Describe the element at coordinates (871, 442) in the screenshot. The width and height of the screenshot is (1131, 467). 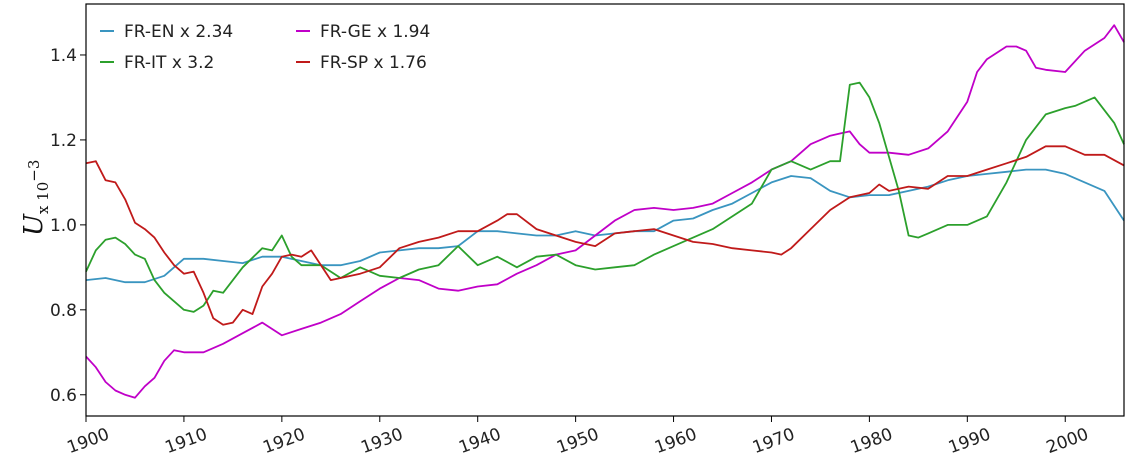
I see `x-tick-label: 1980` at that location.